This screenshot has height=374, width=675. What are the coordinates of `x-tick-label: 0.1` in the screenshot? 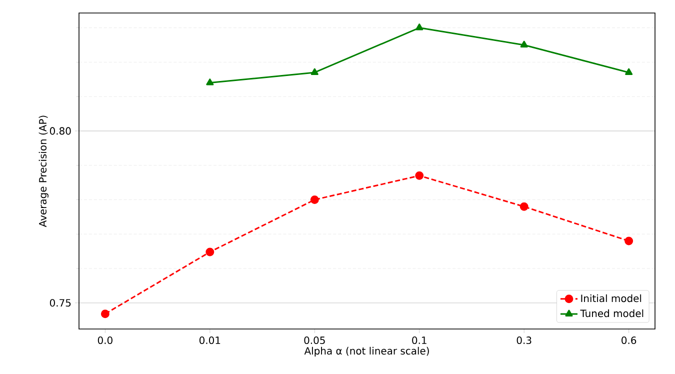 It's located at (419, 340).